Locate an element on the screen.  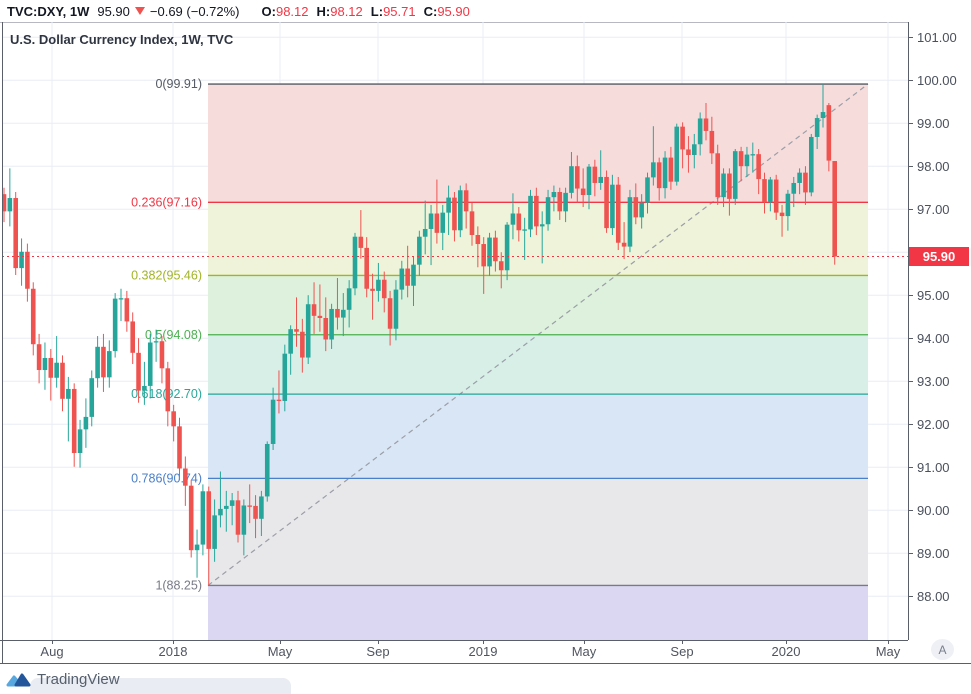
price-tick-label: 91.00 is located at coordinates (929, 467).